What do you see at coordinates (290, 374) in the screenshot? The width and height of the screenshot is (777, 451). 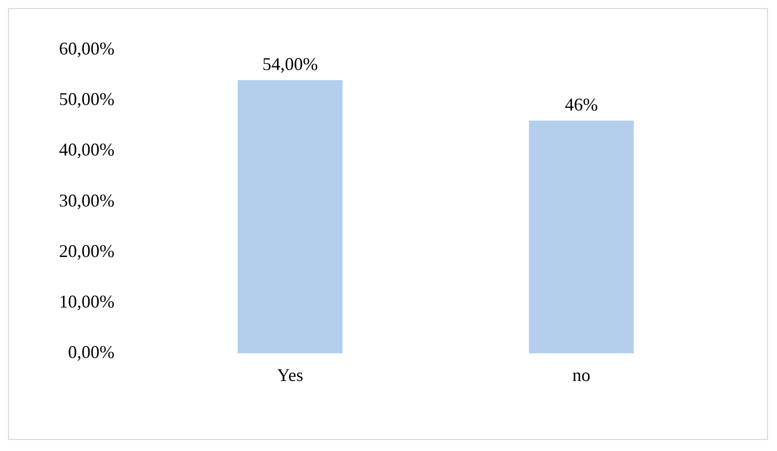 I see `x-tick-label: Yes` at bounding box center [290, 374].